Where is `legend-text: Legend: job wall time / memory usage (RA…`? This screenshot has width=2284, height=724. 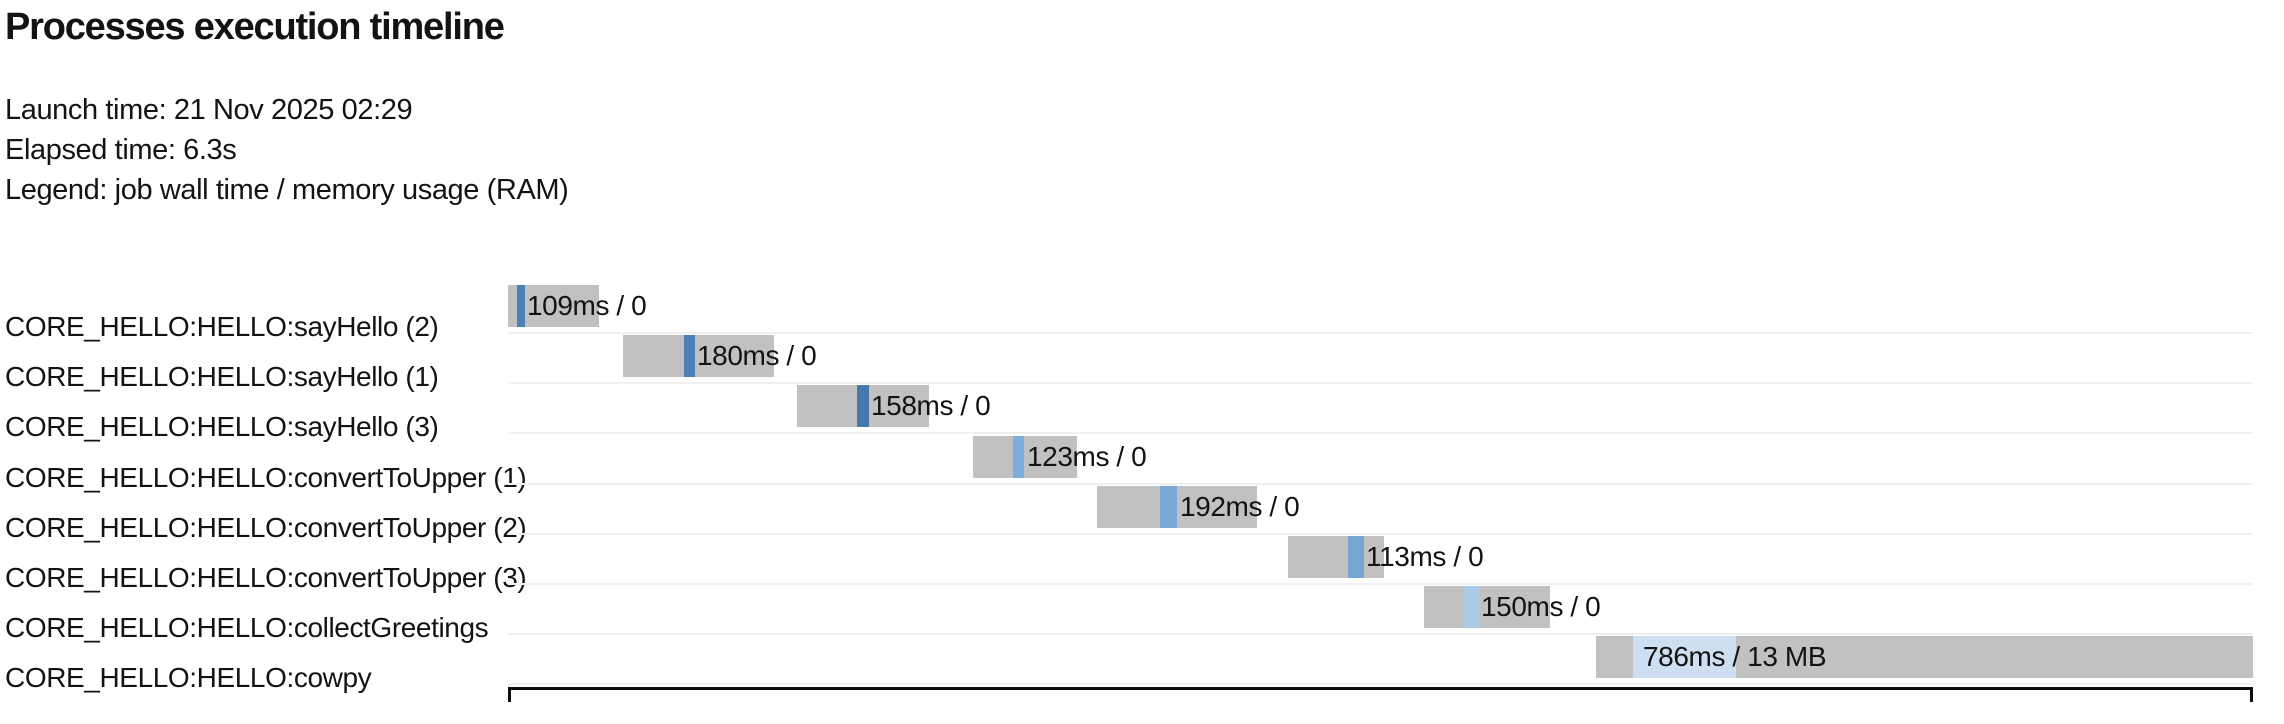 legend-text: Legend: job wall time / memory usage (RA… is located at coordinates (287, 190).